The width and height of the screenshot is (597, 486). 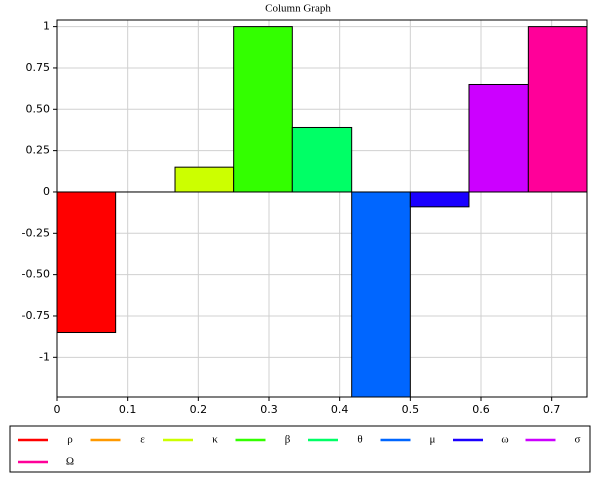 What do you see at coordinates (38, 150) in the screenshot?
I see `y-tick-label: 0.25` at bounding box center [38, 150].